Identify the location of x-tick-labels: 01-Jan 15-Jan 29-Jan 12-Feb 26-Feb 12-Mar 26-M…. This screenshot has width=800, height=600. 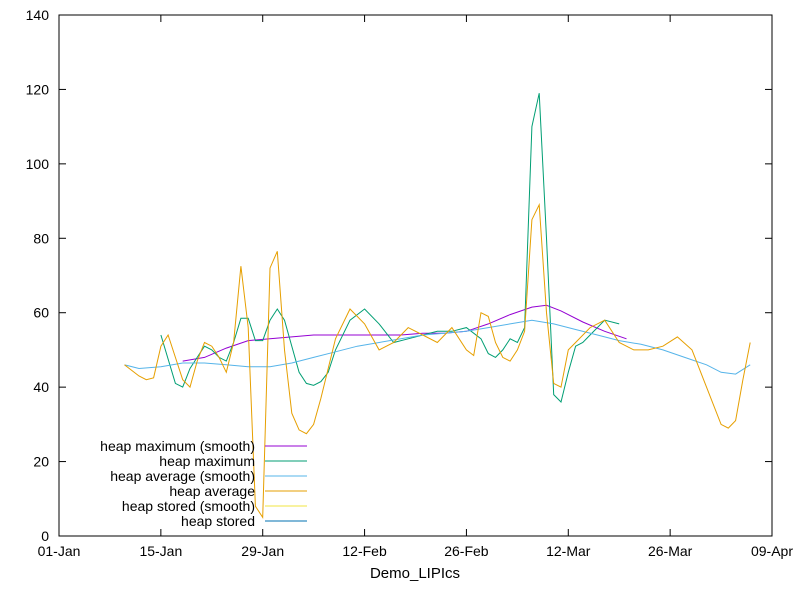
(416, 551).